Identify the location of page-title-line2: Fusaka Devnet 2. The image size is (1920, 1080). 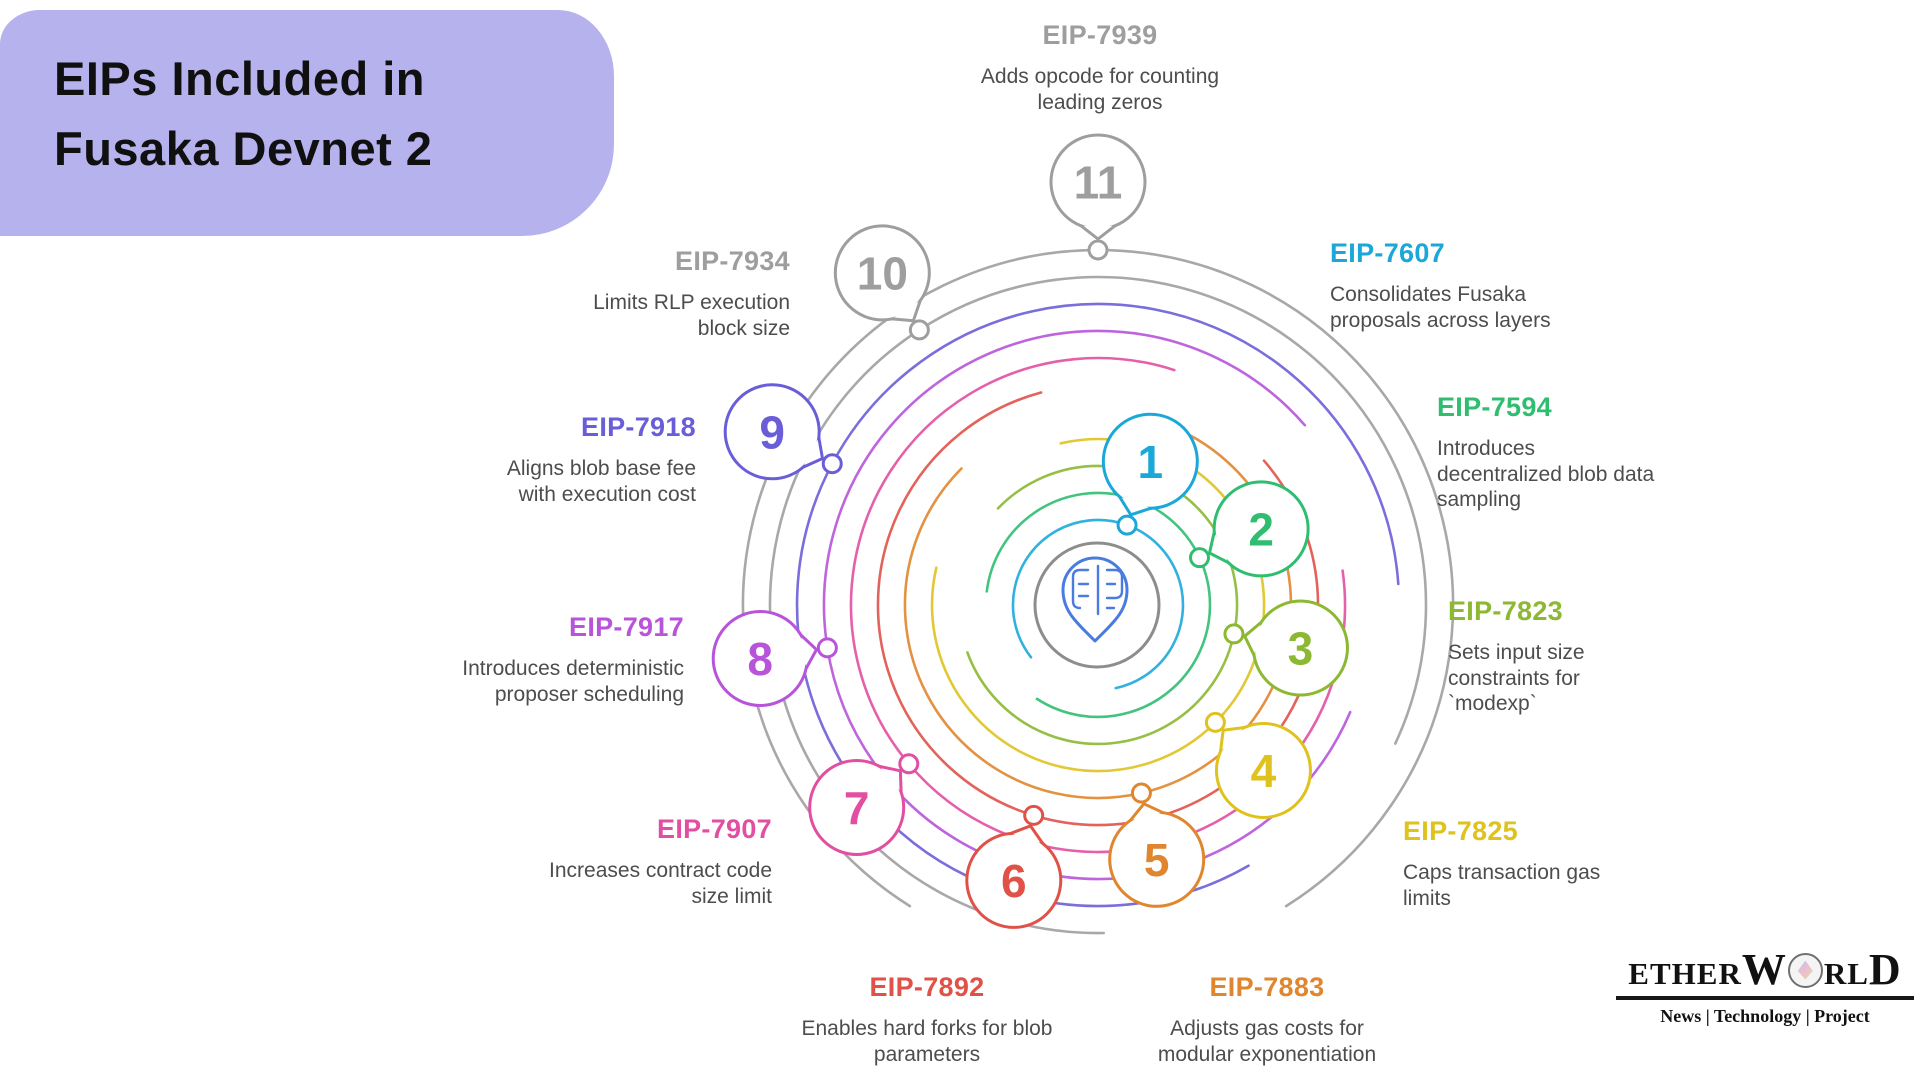
(243, 148).